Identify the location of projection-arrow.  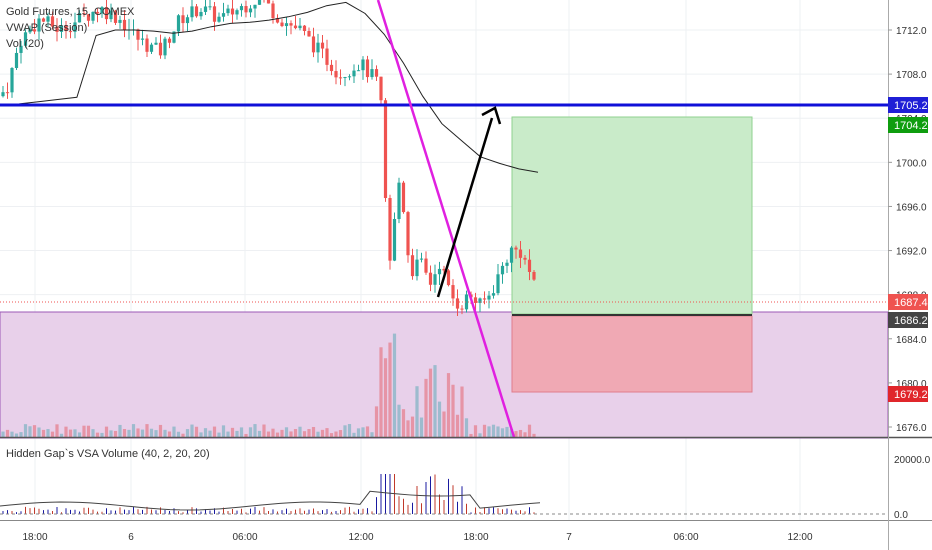
(469, 202).